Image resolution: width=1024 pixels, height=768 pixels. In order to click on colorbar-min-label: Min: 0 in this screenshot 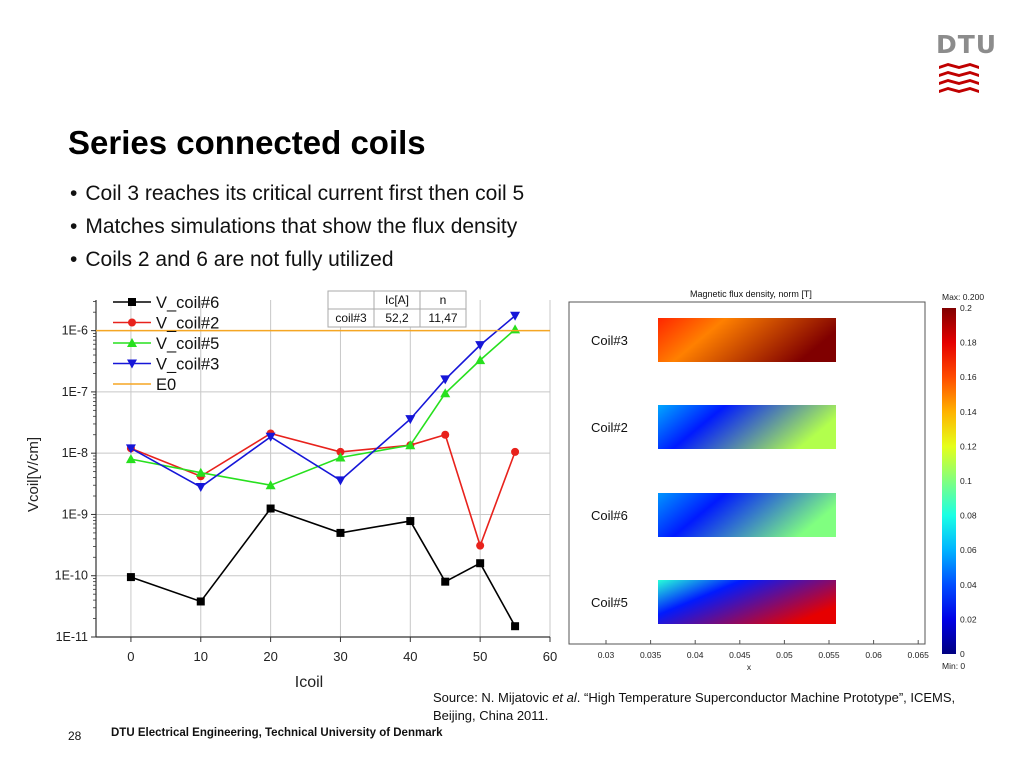, I will do `click(953, 666)`.